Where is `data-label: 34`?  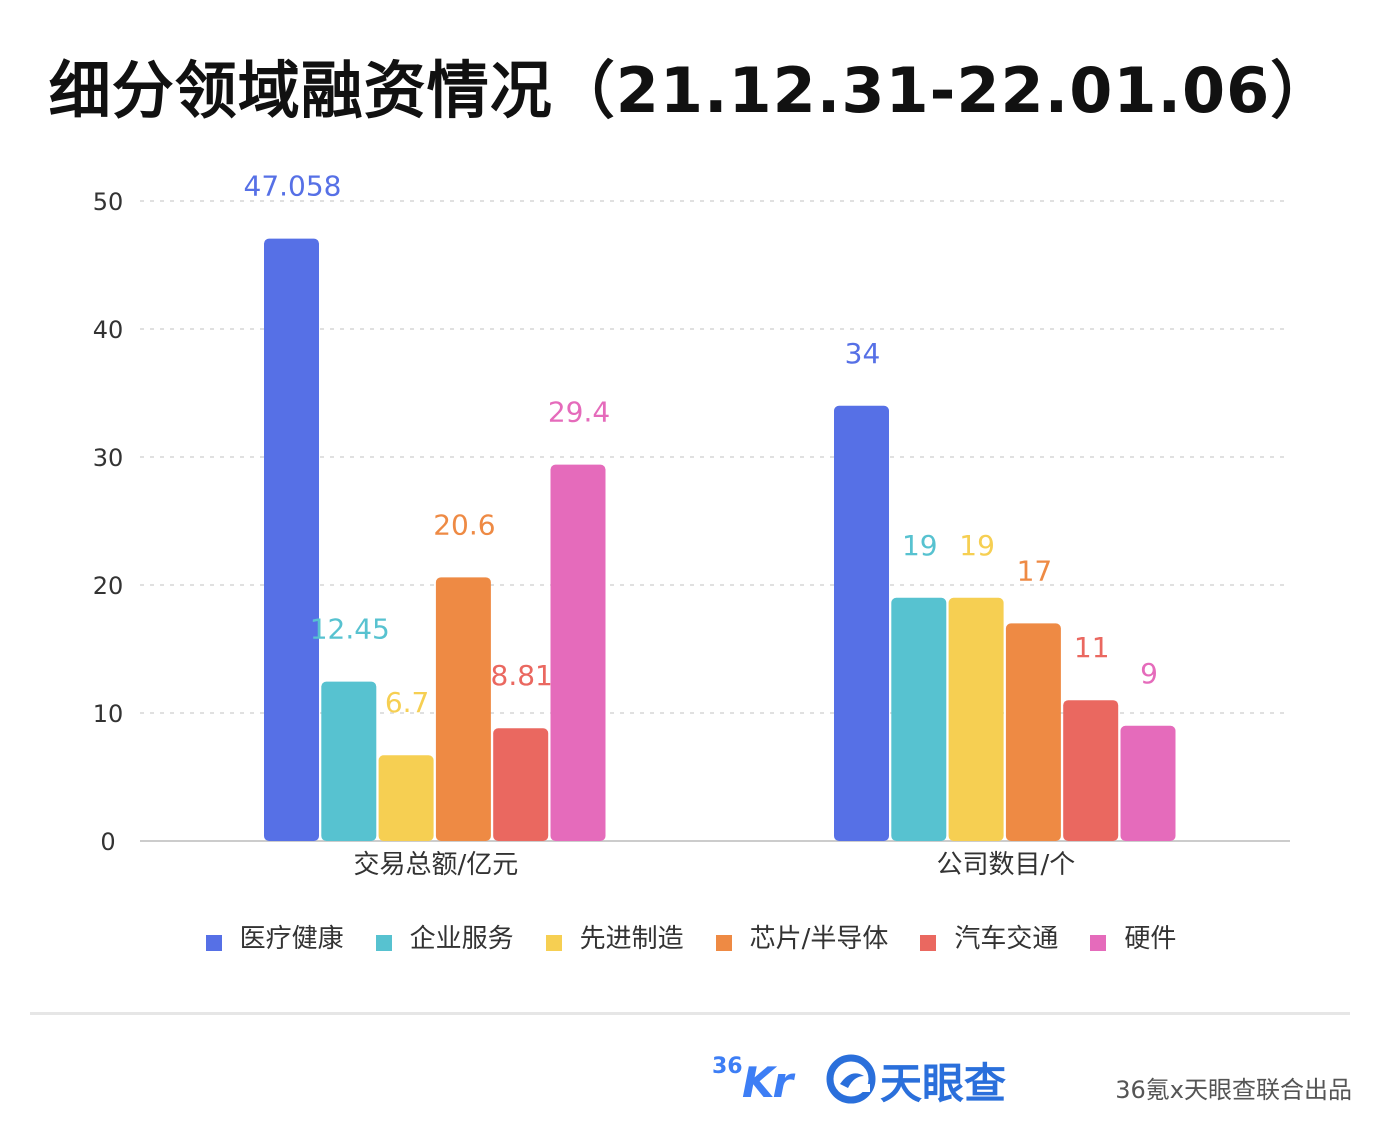
data-label: 34 is located at coordinates (863, 353).